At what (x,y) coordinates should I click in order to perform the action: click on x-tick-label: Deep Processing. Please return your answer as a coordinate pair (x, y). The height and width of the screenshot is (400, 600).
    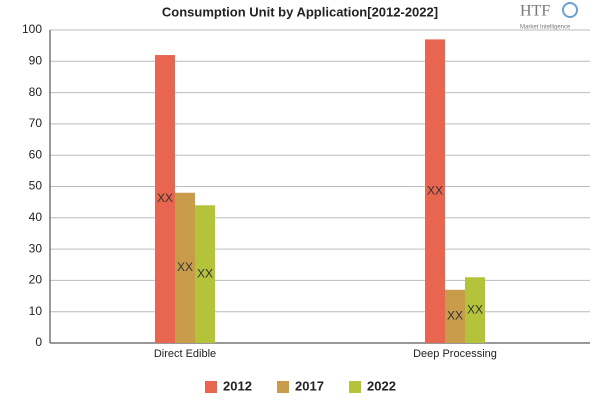
    Looking at the image, I should click on (455, 354).